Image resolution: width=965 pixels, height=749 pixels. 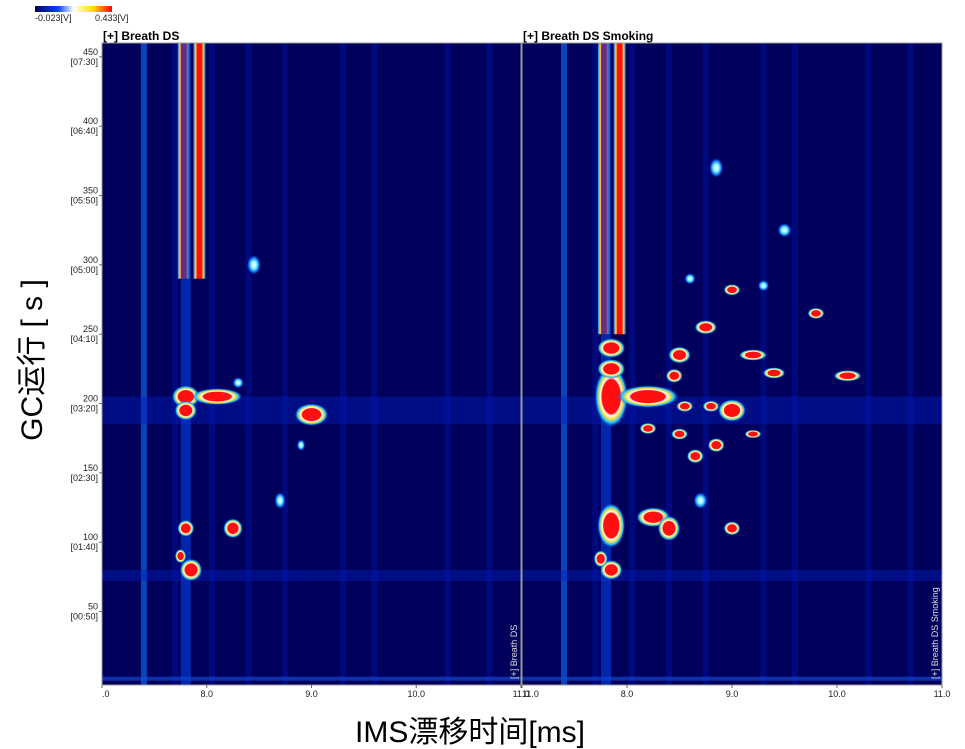 I want to click on y-tick-time: [02:30], so click(x=84, y=478).